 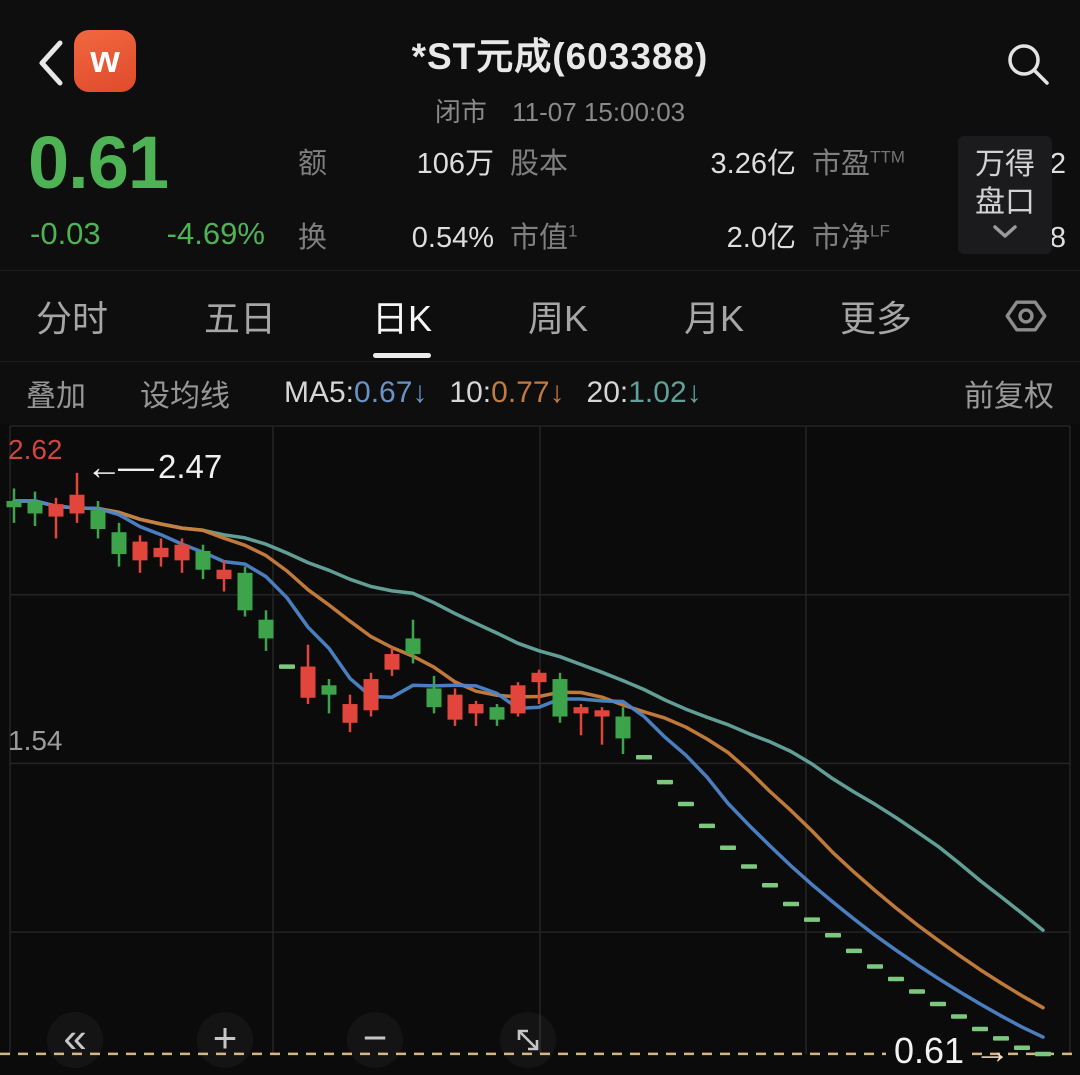 What do you see at coordinates (558, 318) in the screenshot?
I see `tab-weekly-k: 周K` at bounding box center [558, 318].